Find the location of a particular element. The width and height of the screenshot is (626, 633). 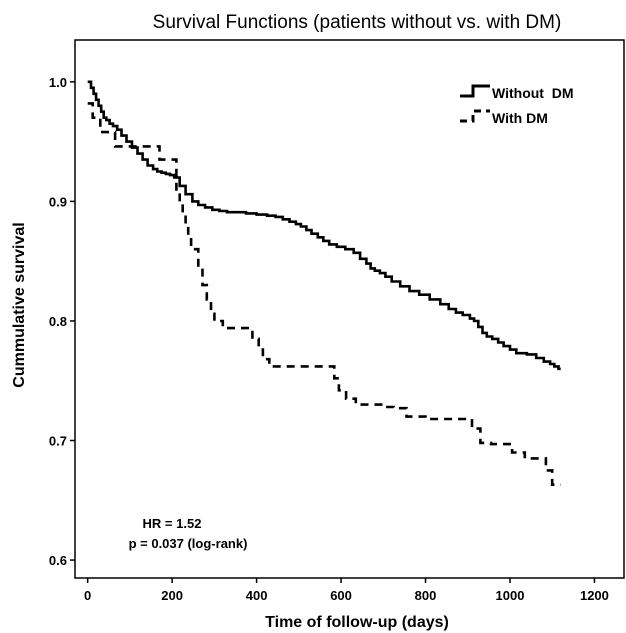

legend: Without DM With DM is located at coordinates (517, 105).